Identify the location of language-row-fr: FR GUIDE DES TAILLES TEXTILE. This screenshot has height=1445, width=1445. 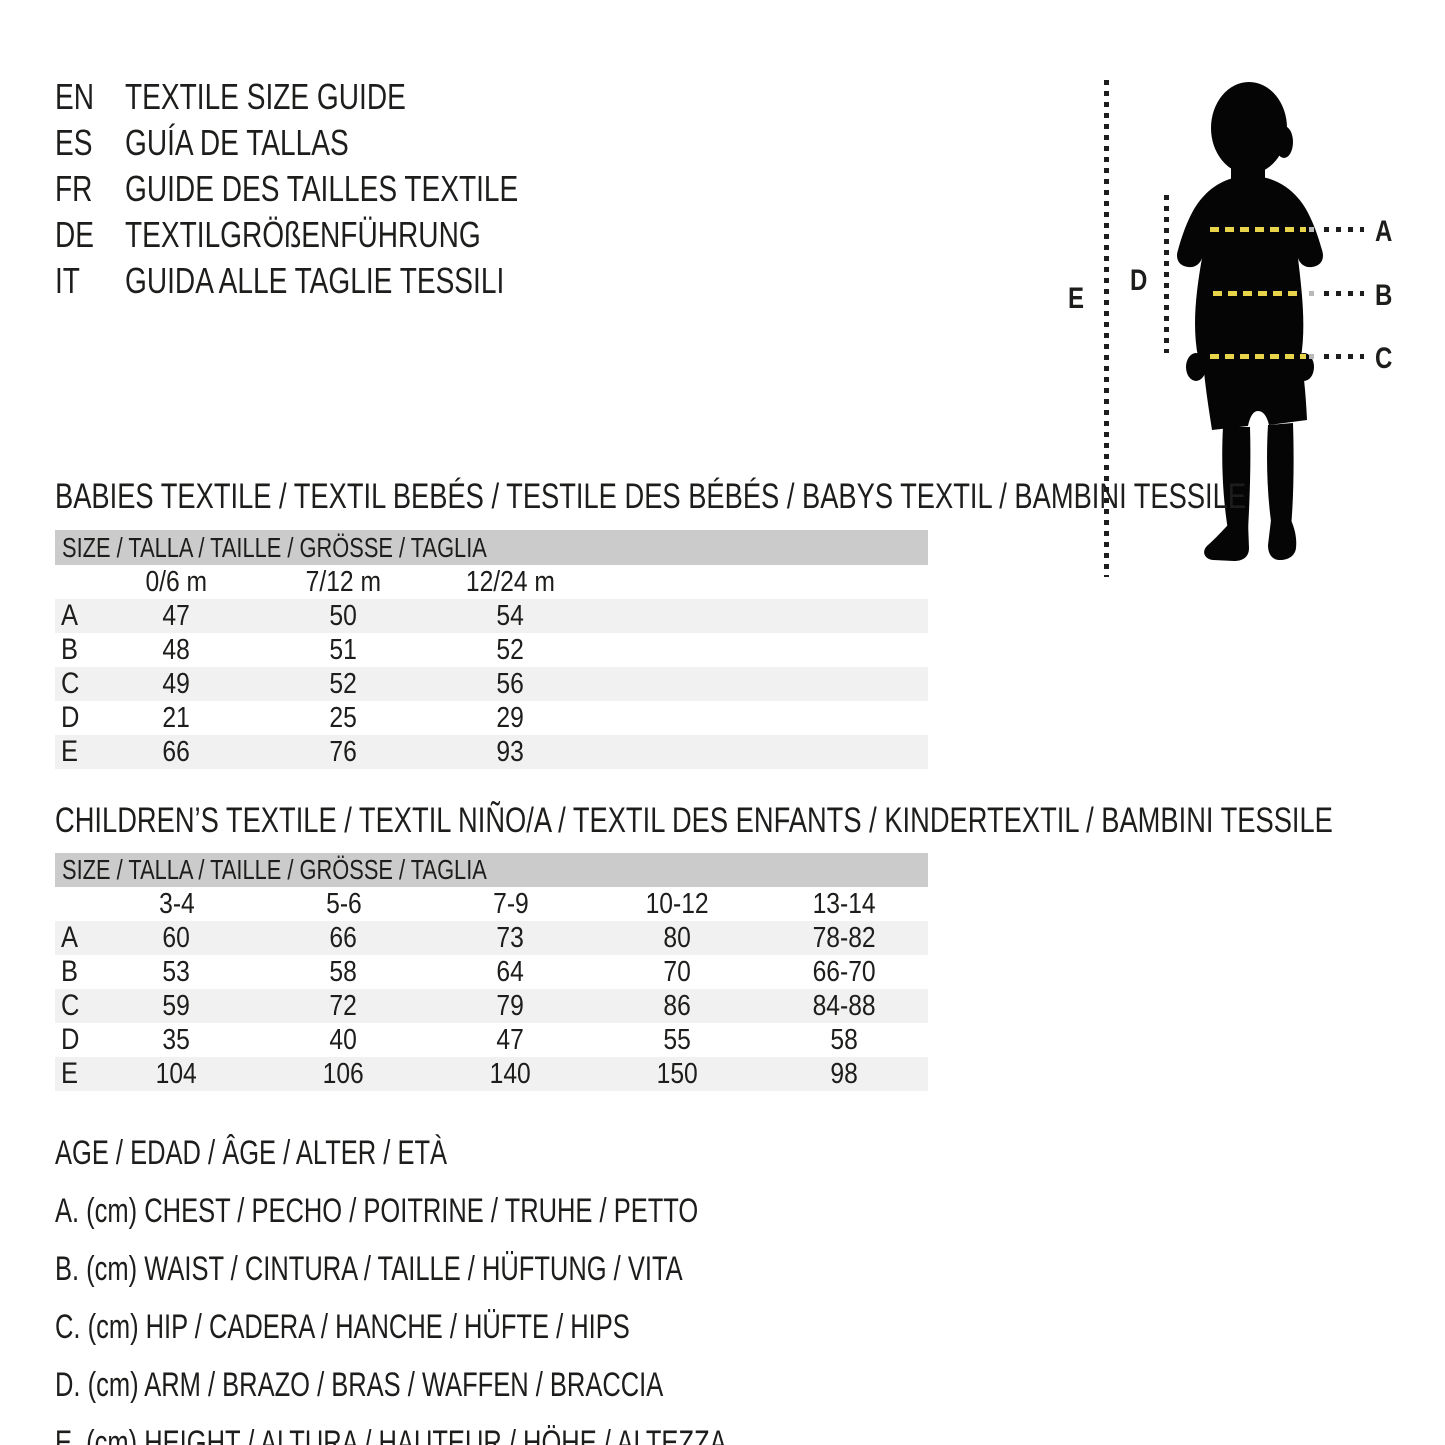
(342, 189).